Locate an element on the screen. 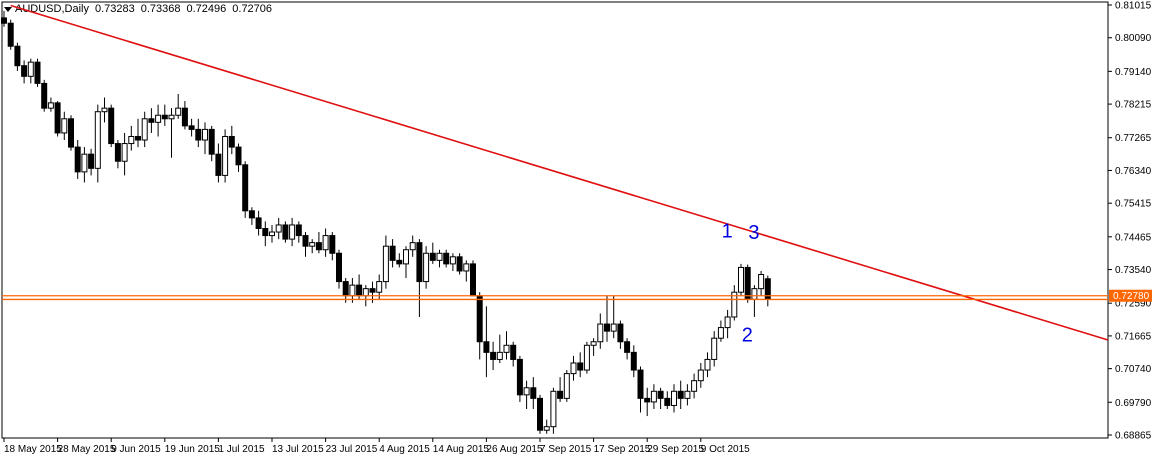 This screenshot has width=1152, height=456. price-tick-label: 0.75415 is located at coordinates (1133, 204).